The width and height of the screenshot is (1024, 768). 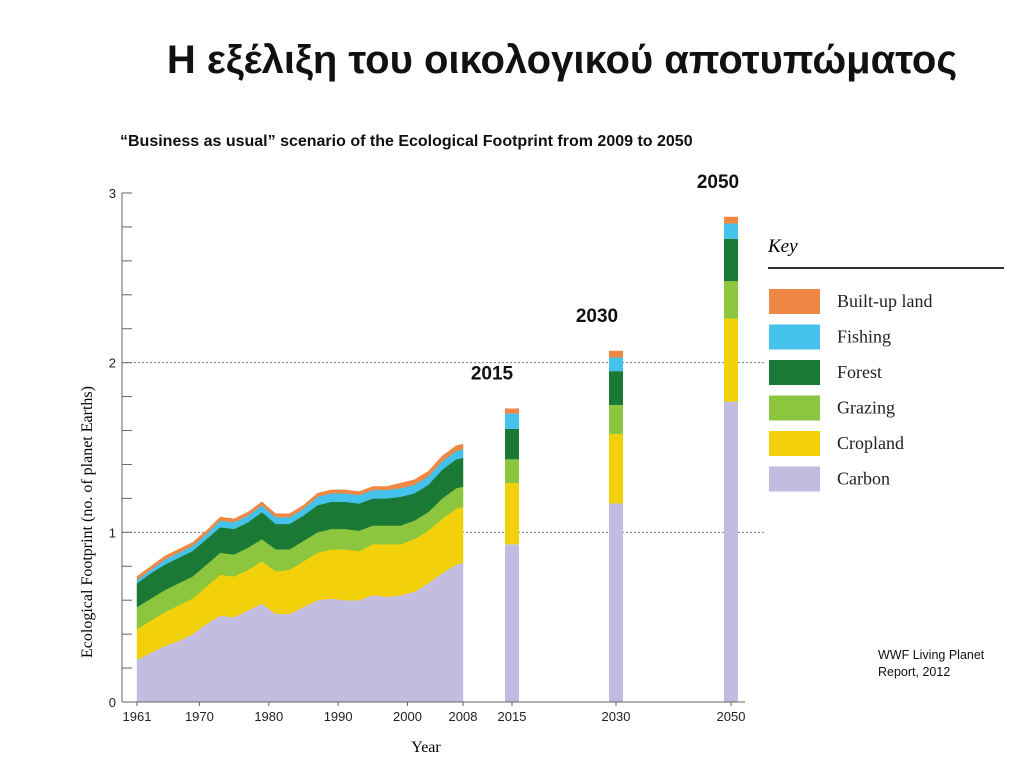 I want to click on x-axis-label: Year, so click(x=426, y=747).